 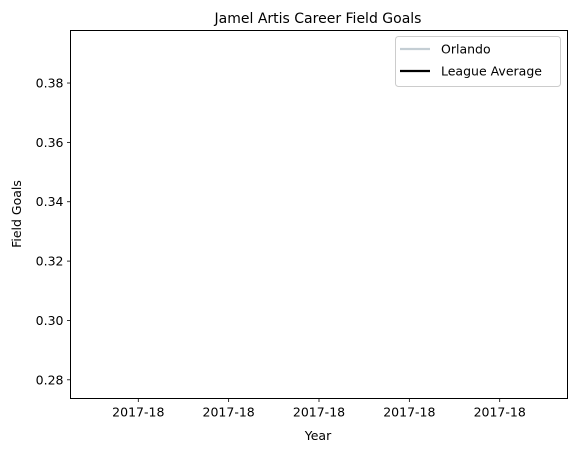 I want to click on y-axis: 0.28 0.30 0.32 0.34 0.36 0.38, so click(x=53, y=231).